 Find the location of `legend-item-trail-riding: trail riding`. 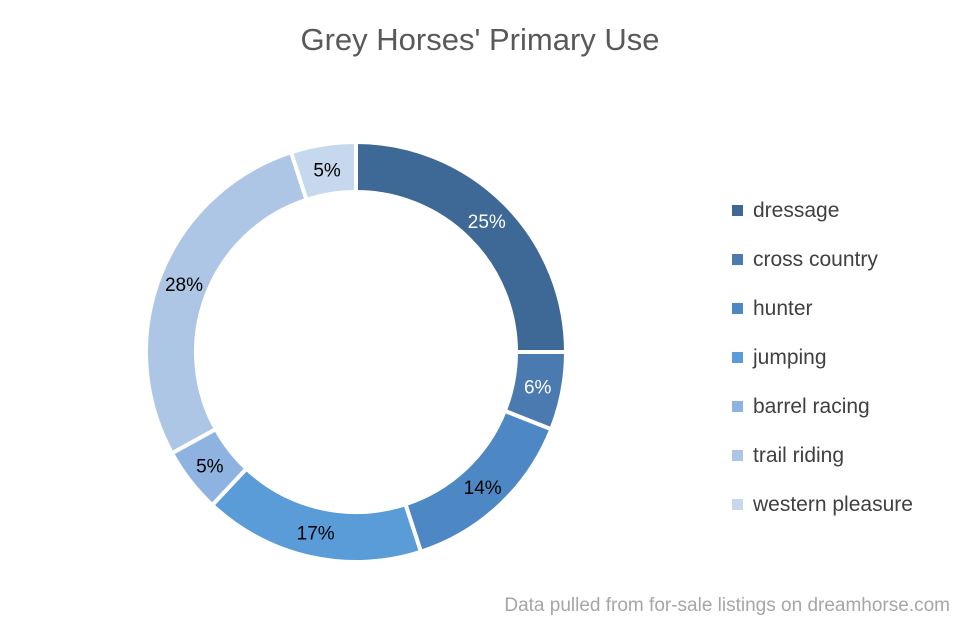

legend-item-trail-riding: trail riding is located at coordinates (822, 455).